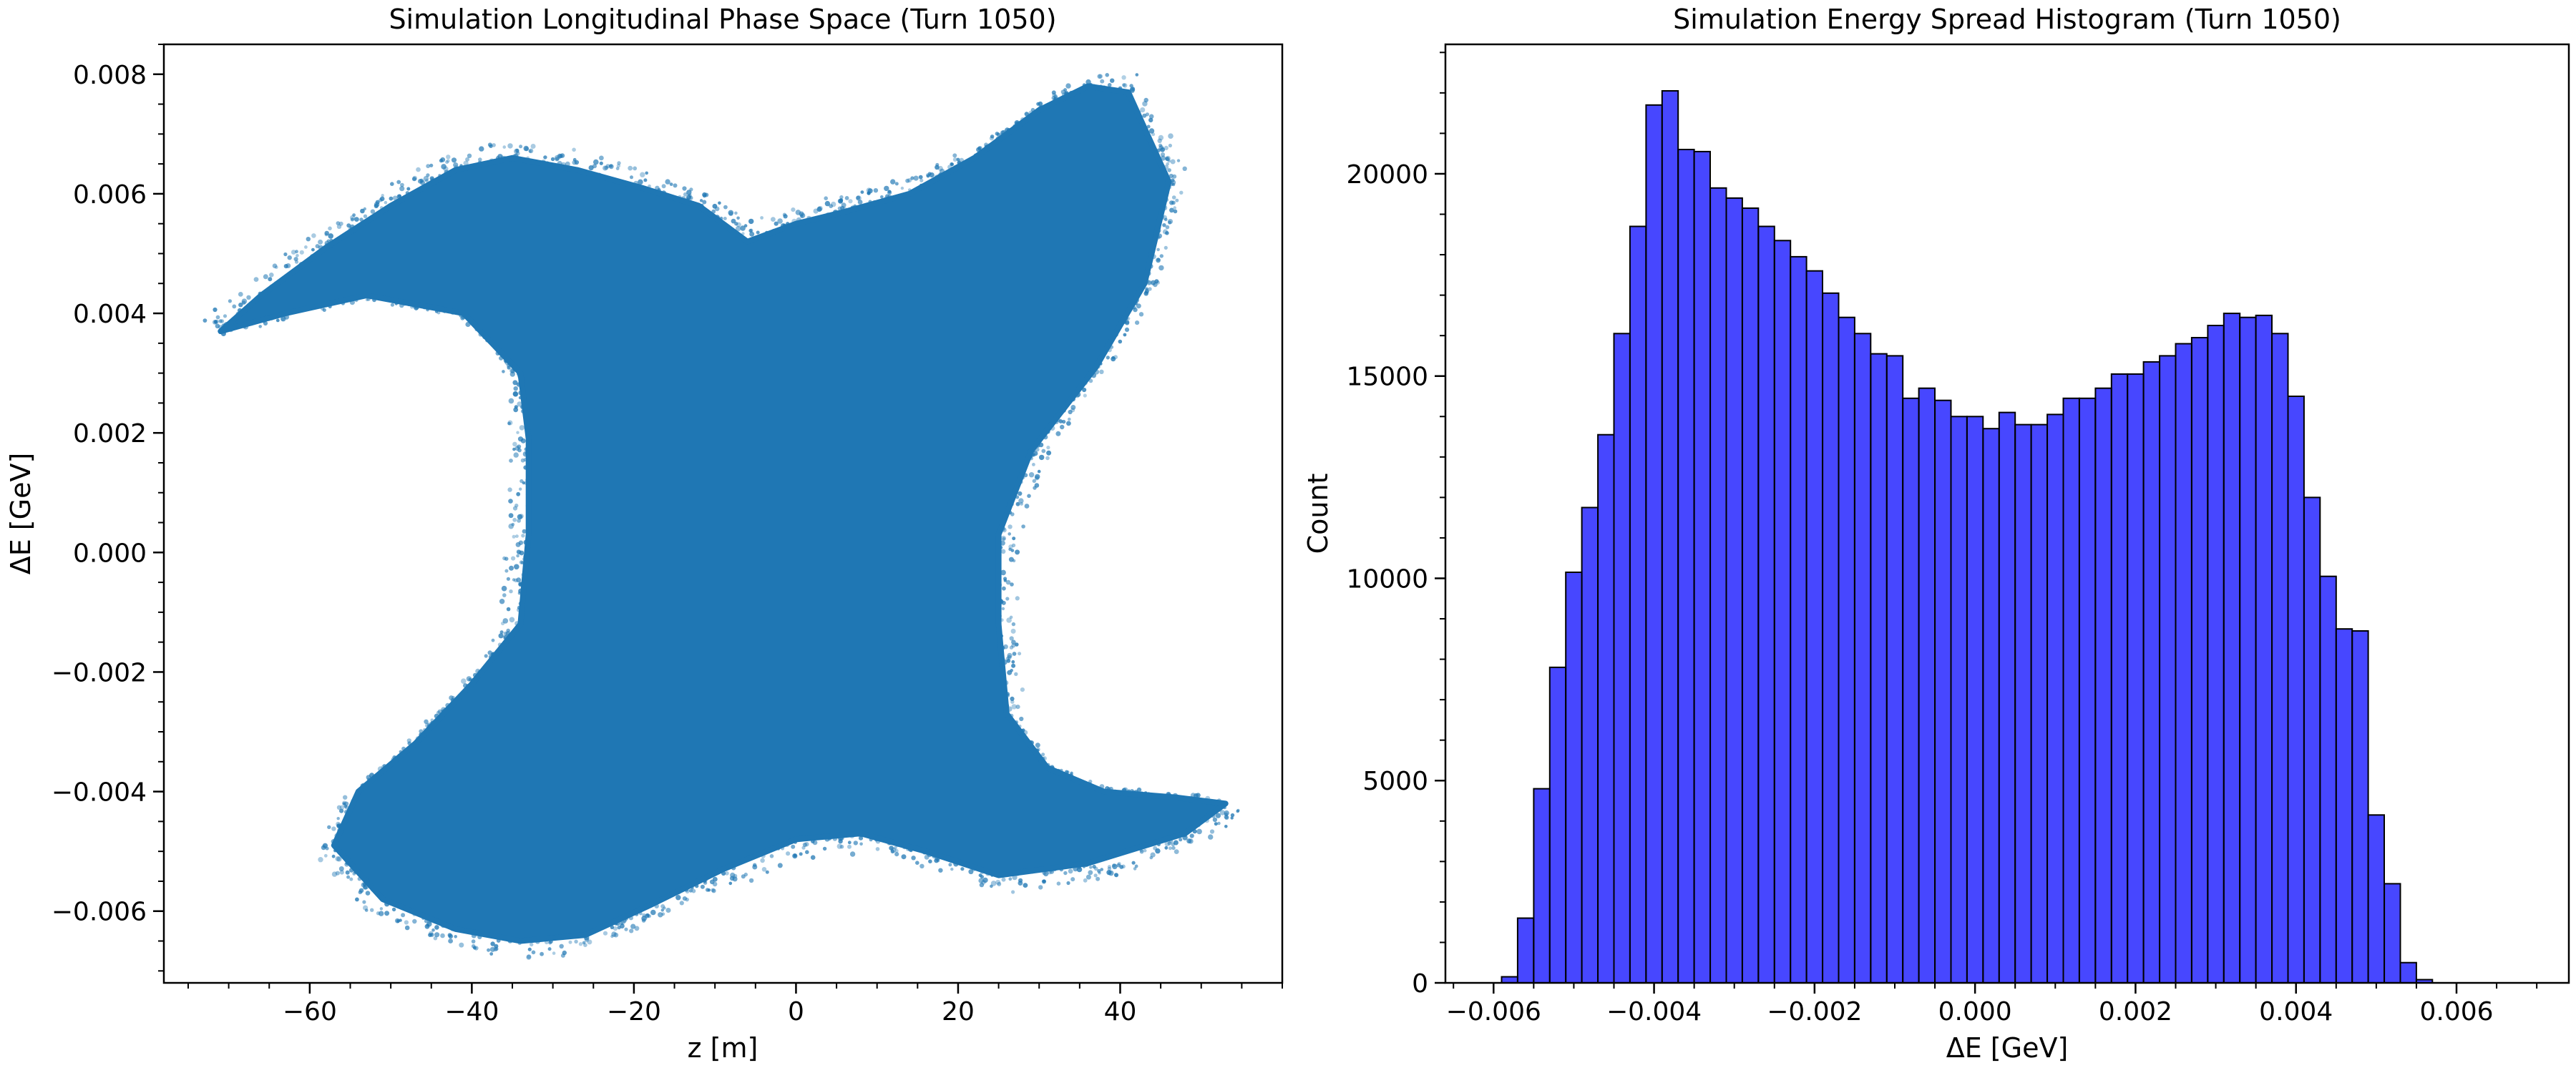  What do you see at coordinates (1387, 175) in the screenshot?
I see `y-tick-label: 20000` at bounding box center [1387, 175].